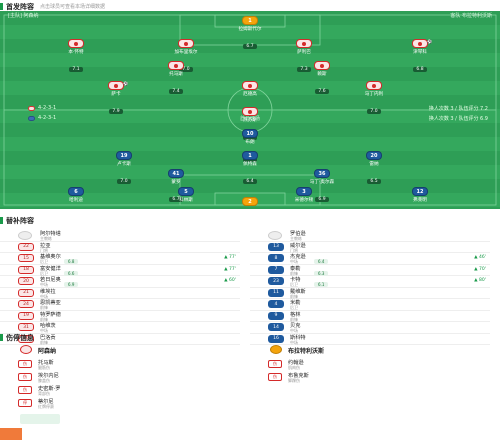 This screenshot has height=440, width=500. Describe the element at coordinates (11, 434) in the screenshot. I see `bottom-tab-indicator` at that location.